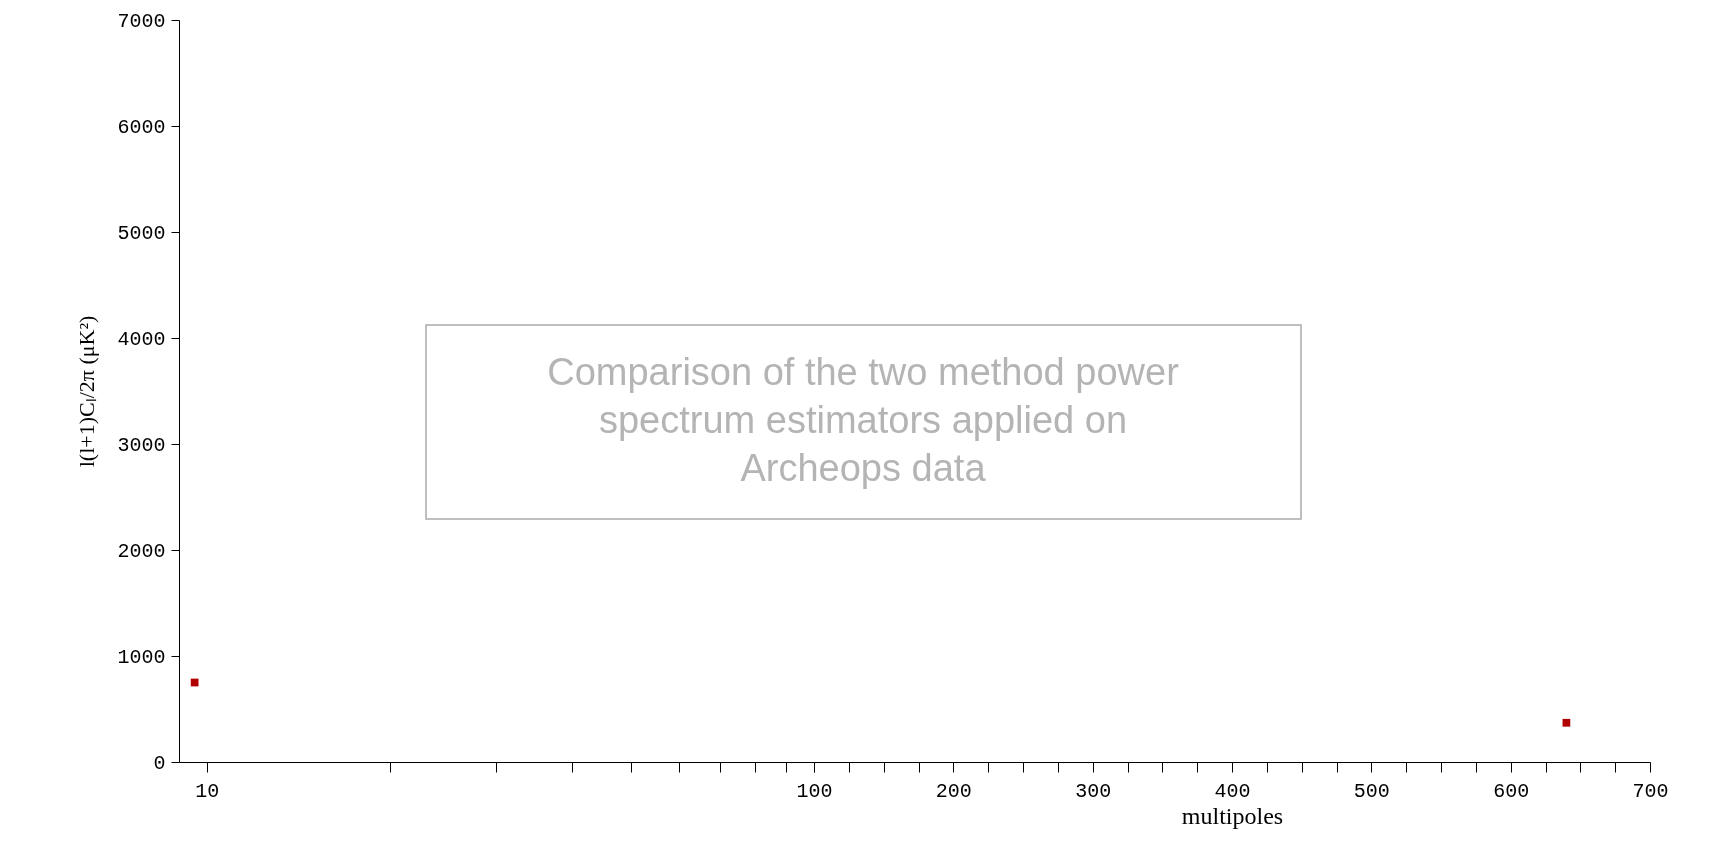 The image size is (1726, 842). Describe the element at coordinates (207, 791) in the screenshot. I see `x-tick-label: 10` at that location.